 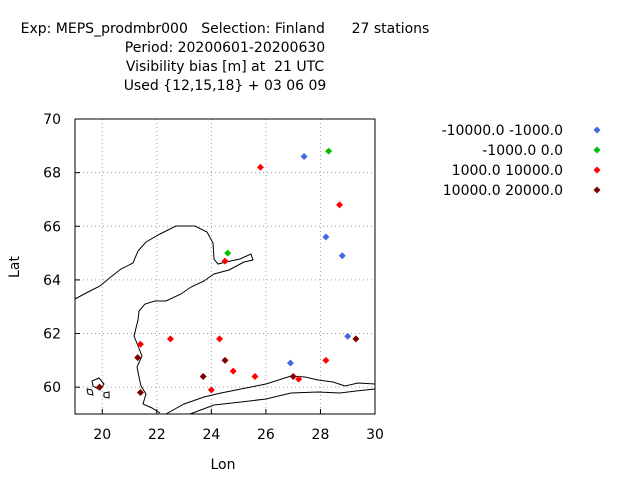 I want to click on coastline-gulf-of-finland, so click(x=270, y=395).